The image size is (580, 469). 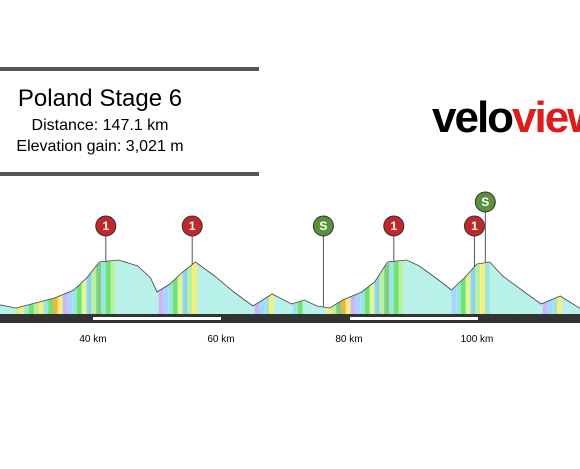 What do you see at coordinates (92, 339) in the screenshot?
I see `axis-tick-label: 40 km` at bounding box center [92, 339].